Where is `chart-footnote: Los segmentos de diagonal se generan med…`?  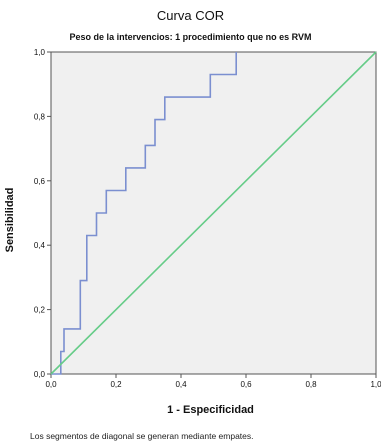
chart-footnote: Los segmentos de diagonal se generan med… is located at coordinates (142, 436).